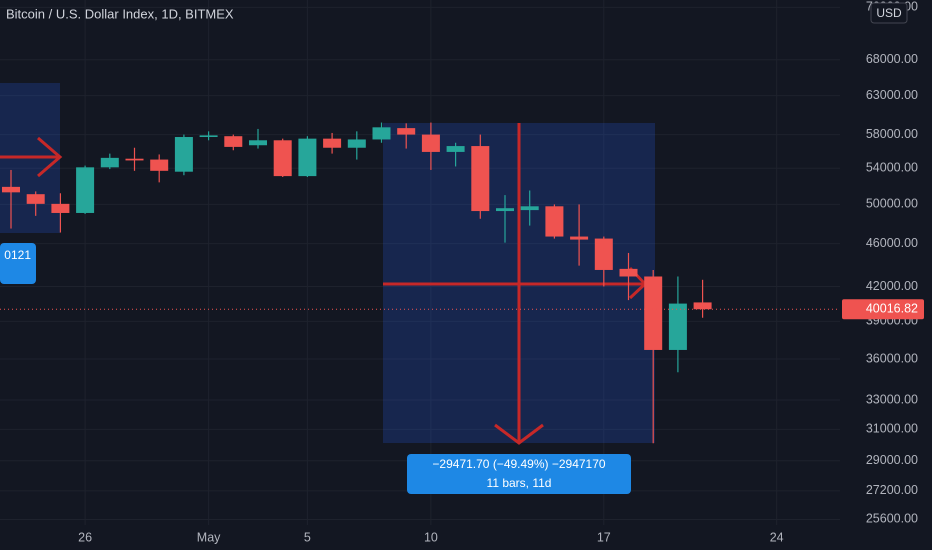  Describe the element at coordinates (892, 358) in the screenshot. I see `y-tick-label: 36000.00` at that location.